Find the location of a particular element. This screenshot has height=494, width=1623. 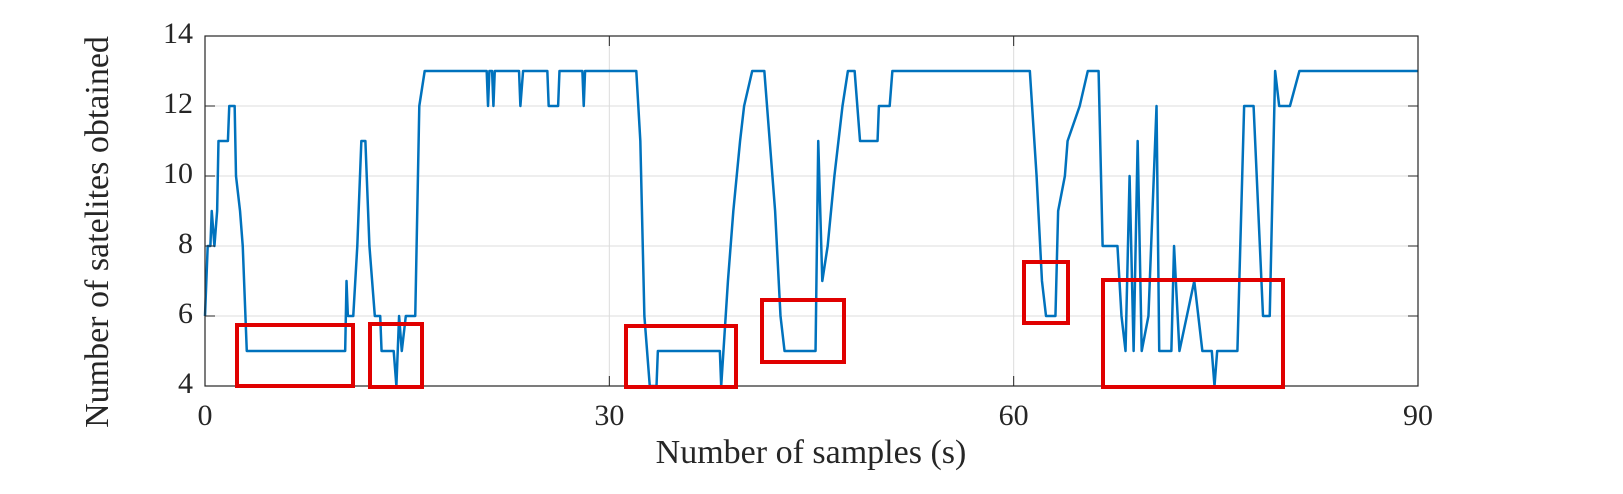

x-tick-label: 90 is located at coordinates (1418, 415).